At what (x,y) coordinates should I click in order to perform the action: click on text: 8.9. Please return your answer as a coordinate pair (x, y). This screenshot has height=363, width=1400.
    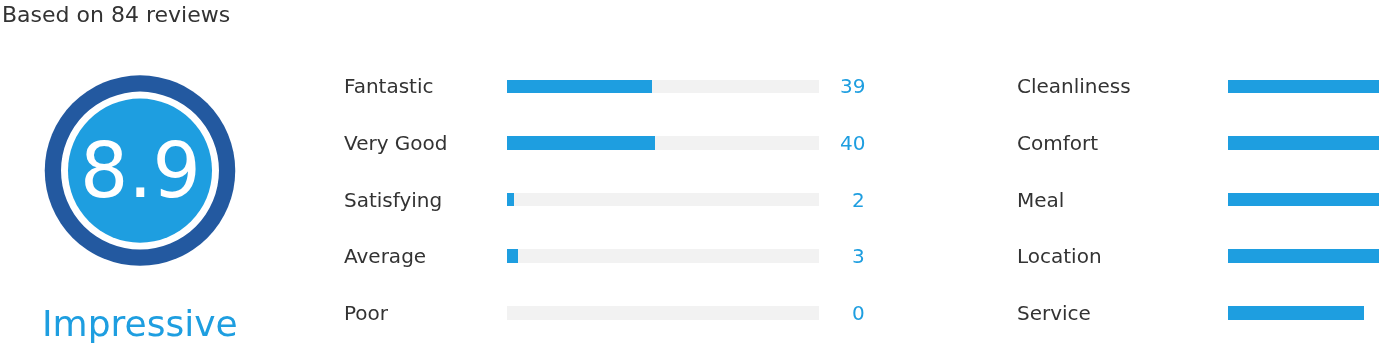
    Looking at the image, I should click on (140, 170).